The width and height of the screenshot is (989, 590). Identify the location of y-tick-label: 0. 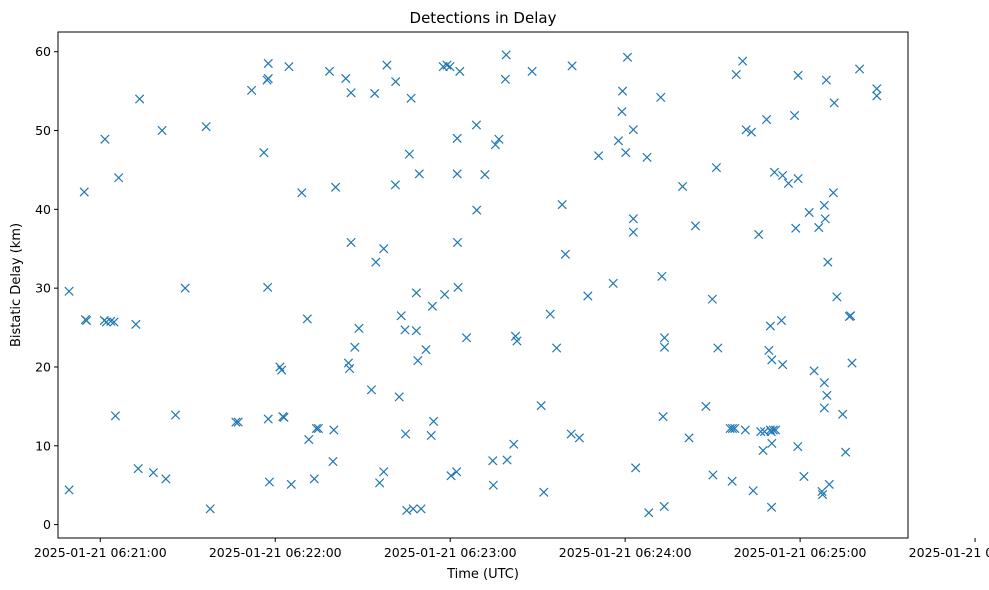
(47, 524).